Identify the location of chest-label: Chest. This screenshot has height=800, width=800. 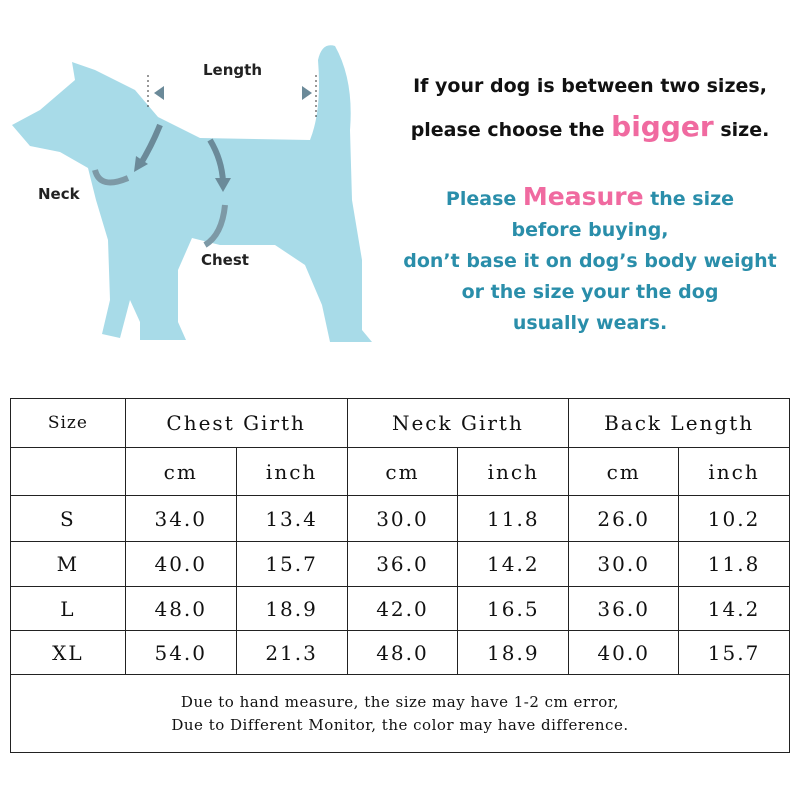
(225, 260).